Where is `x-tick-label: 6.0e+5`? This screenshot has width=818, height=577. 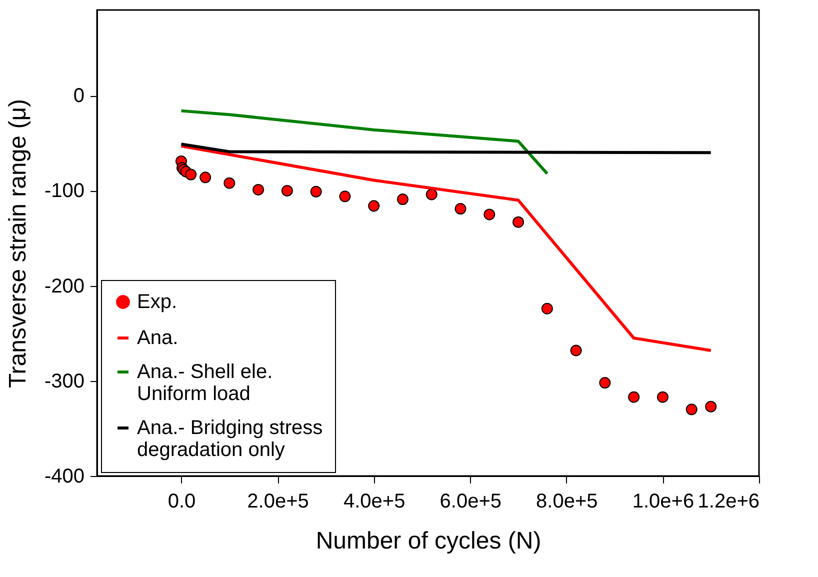
x-tick-label: 6.0e+5 is located at coordinates (471, 501).